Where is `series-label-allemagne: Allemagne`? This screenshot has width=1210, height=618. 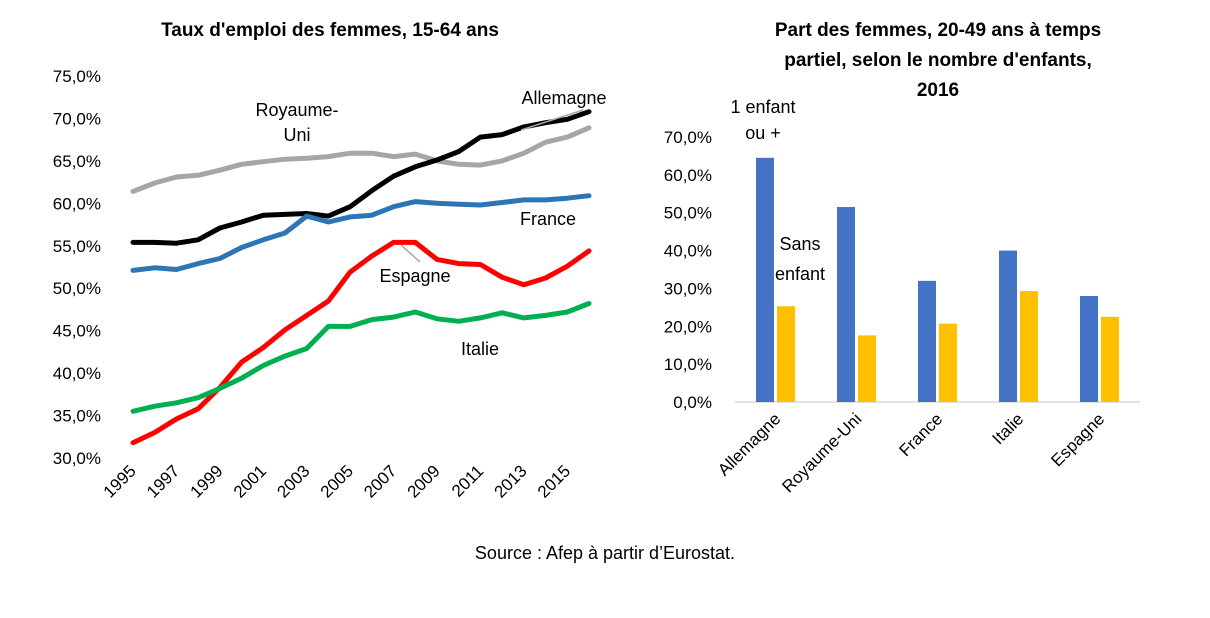 series-label-allemagne: Allemagne is located at coordinates (563, 98).